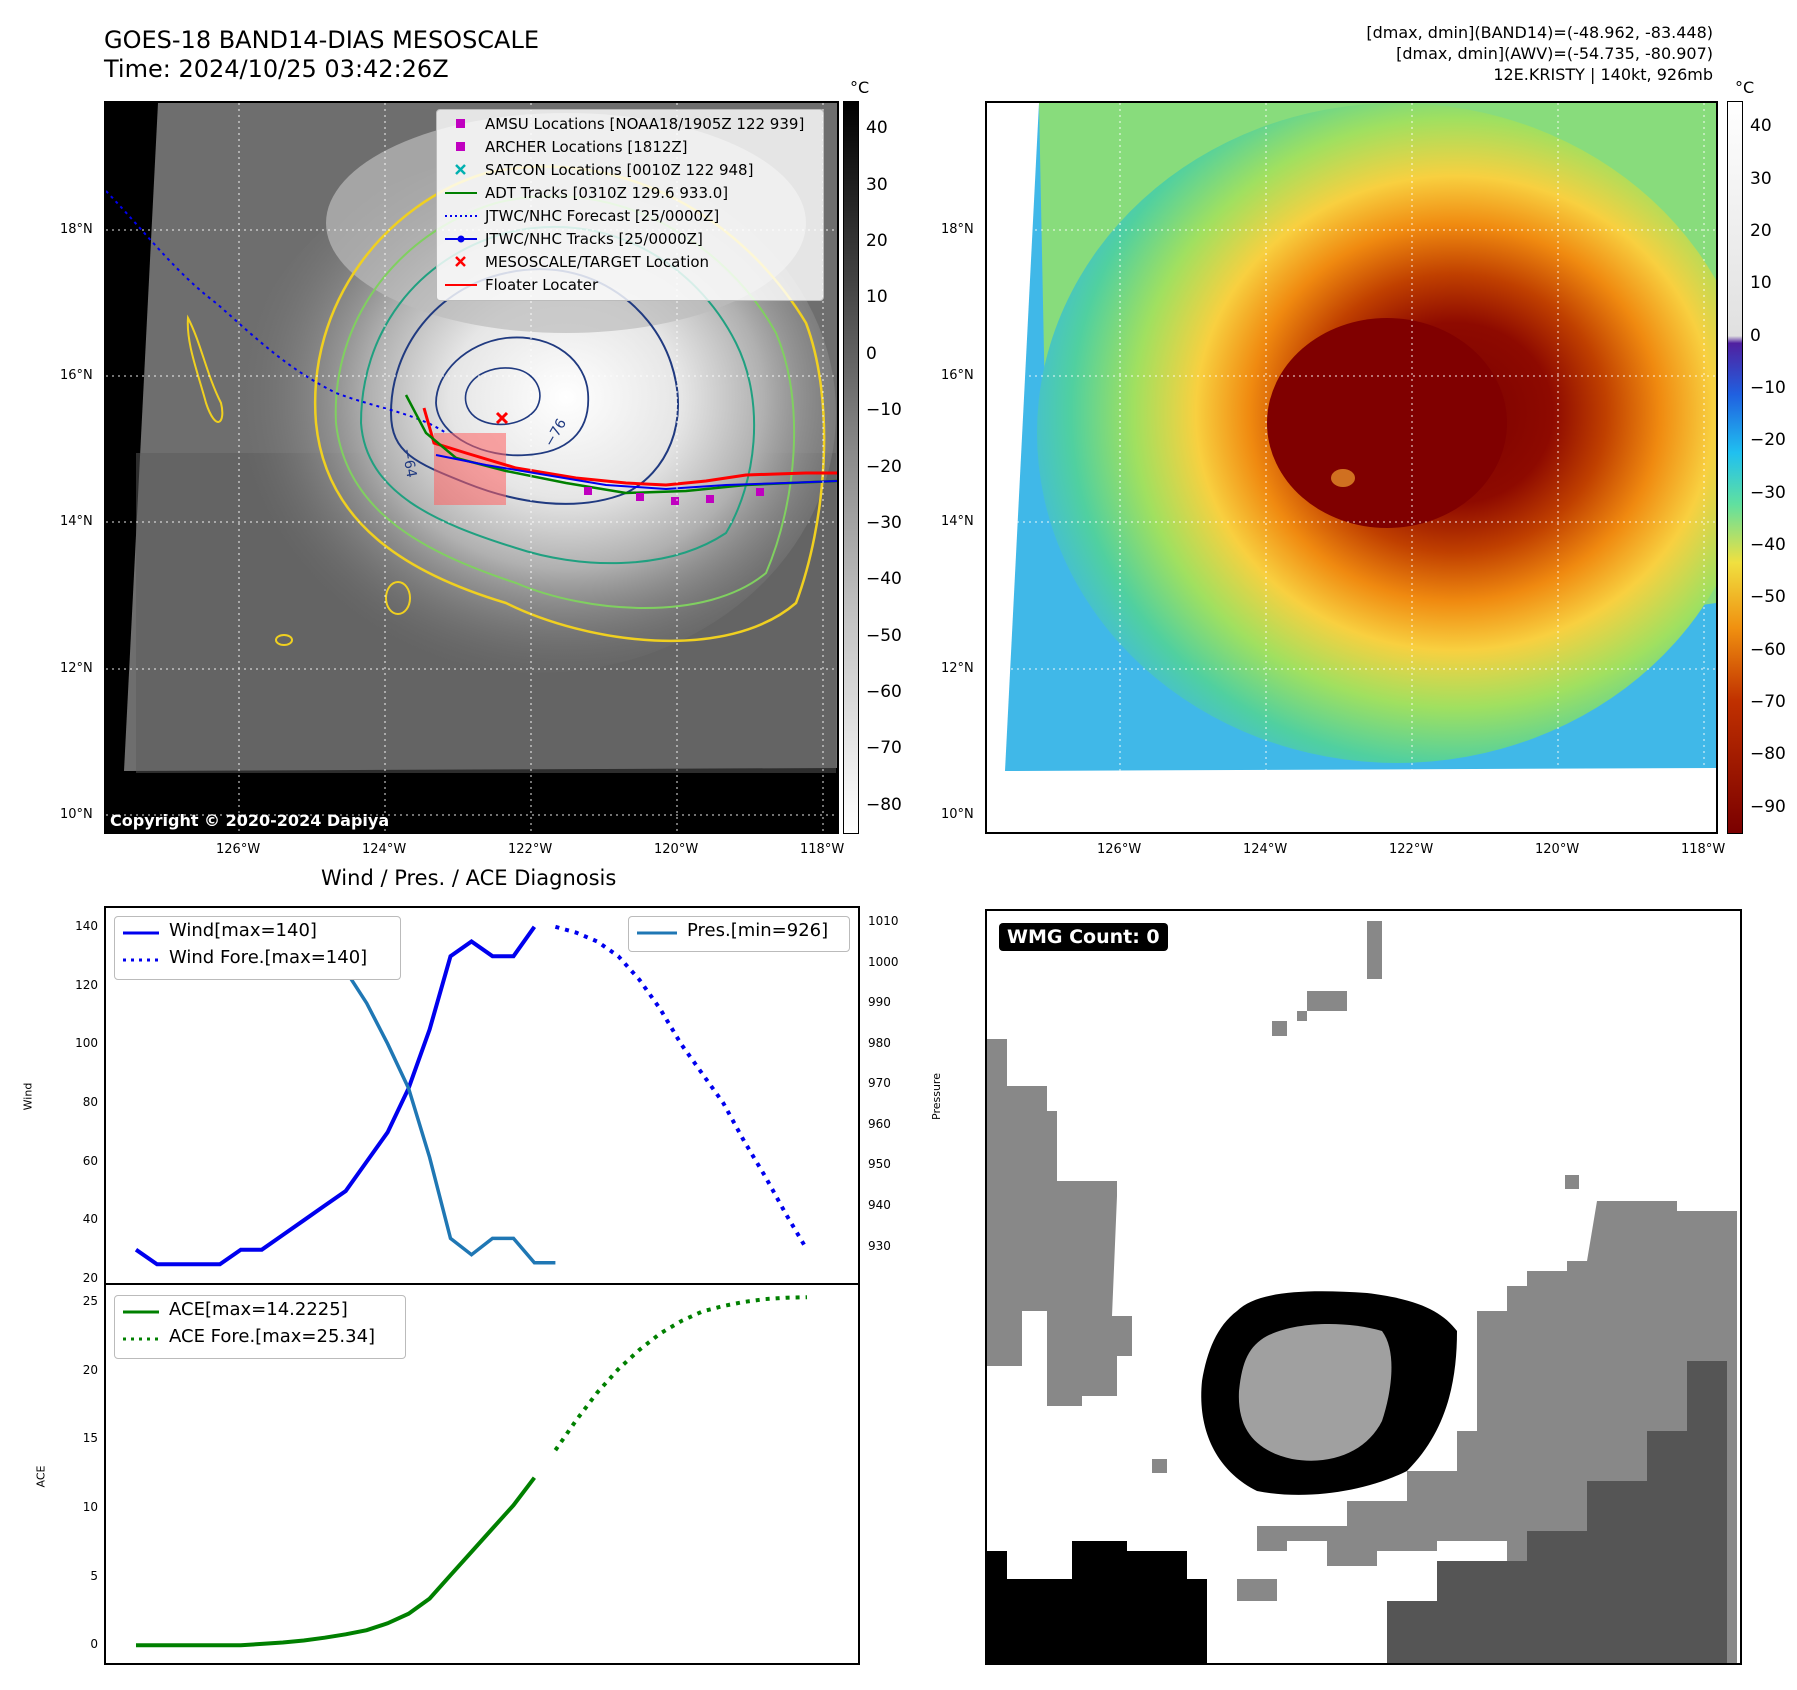 The width and height of the screenshot is (1797, 1690). What do you see at coordinates (322, 40) in the screenshot?
I see `title-line-1: GOES-18 BAND14-DIAS MESOSCALE` at bounding box center [322, 40].